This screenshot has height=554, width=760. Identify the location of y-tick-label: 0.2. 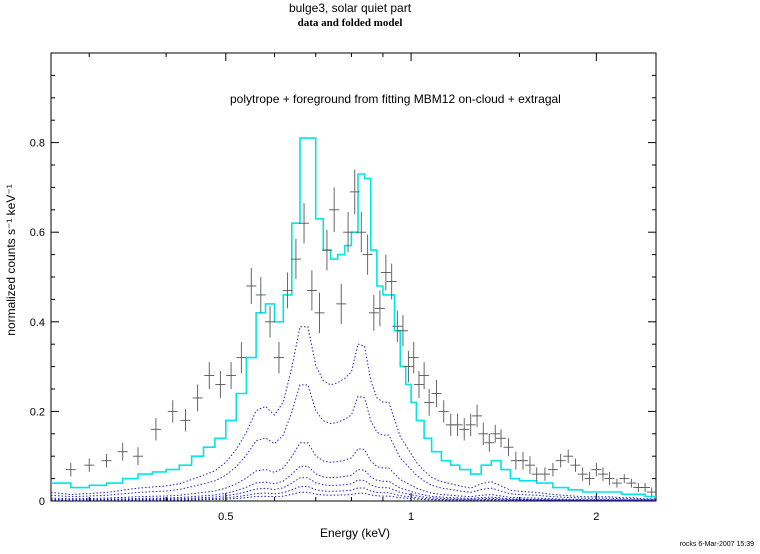
(37, 412).